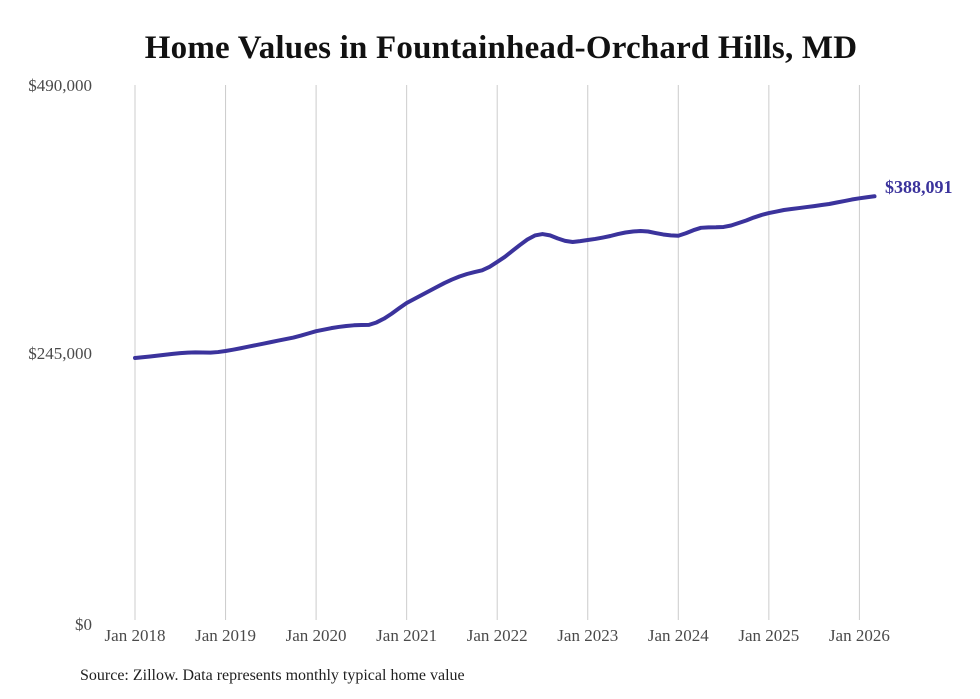 The image size is (980, 699). Describe the element at coordinates (859, 635) in the screenshot. I see `x-axis-label-jan-2026: Jan 2026` at that location.